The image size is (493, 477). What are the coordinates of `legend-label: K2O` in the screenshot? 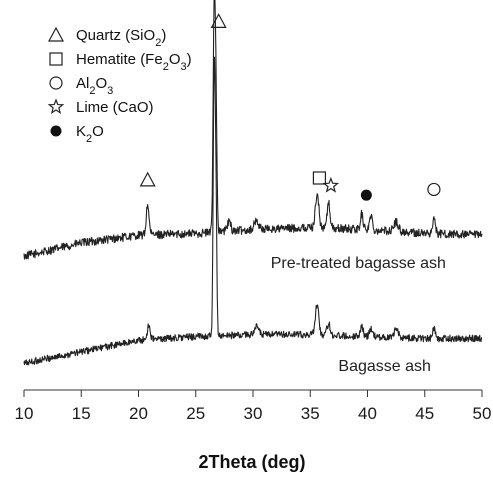 It's located at (90, 134).